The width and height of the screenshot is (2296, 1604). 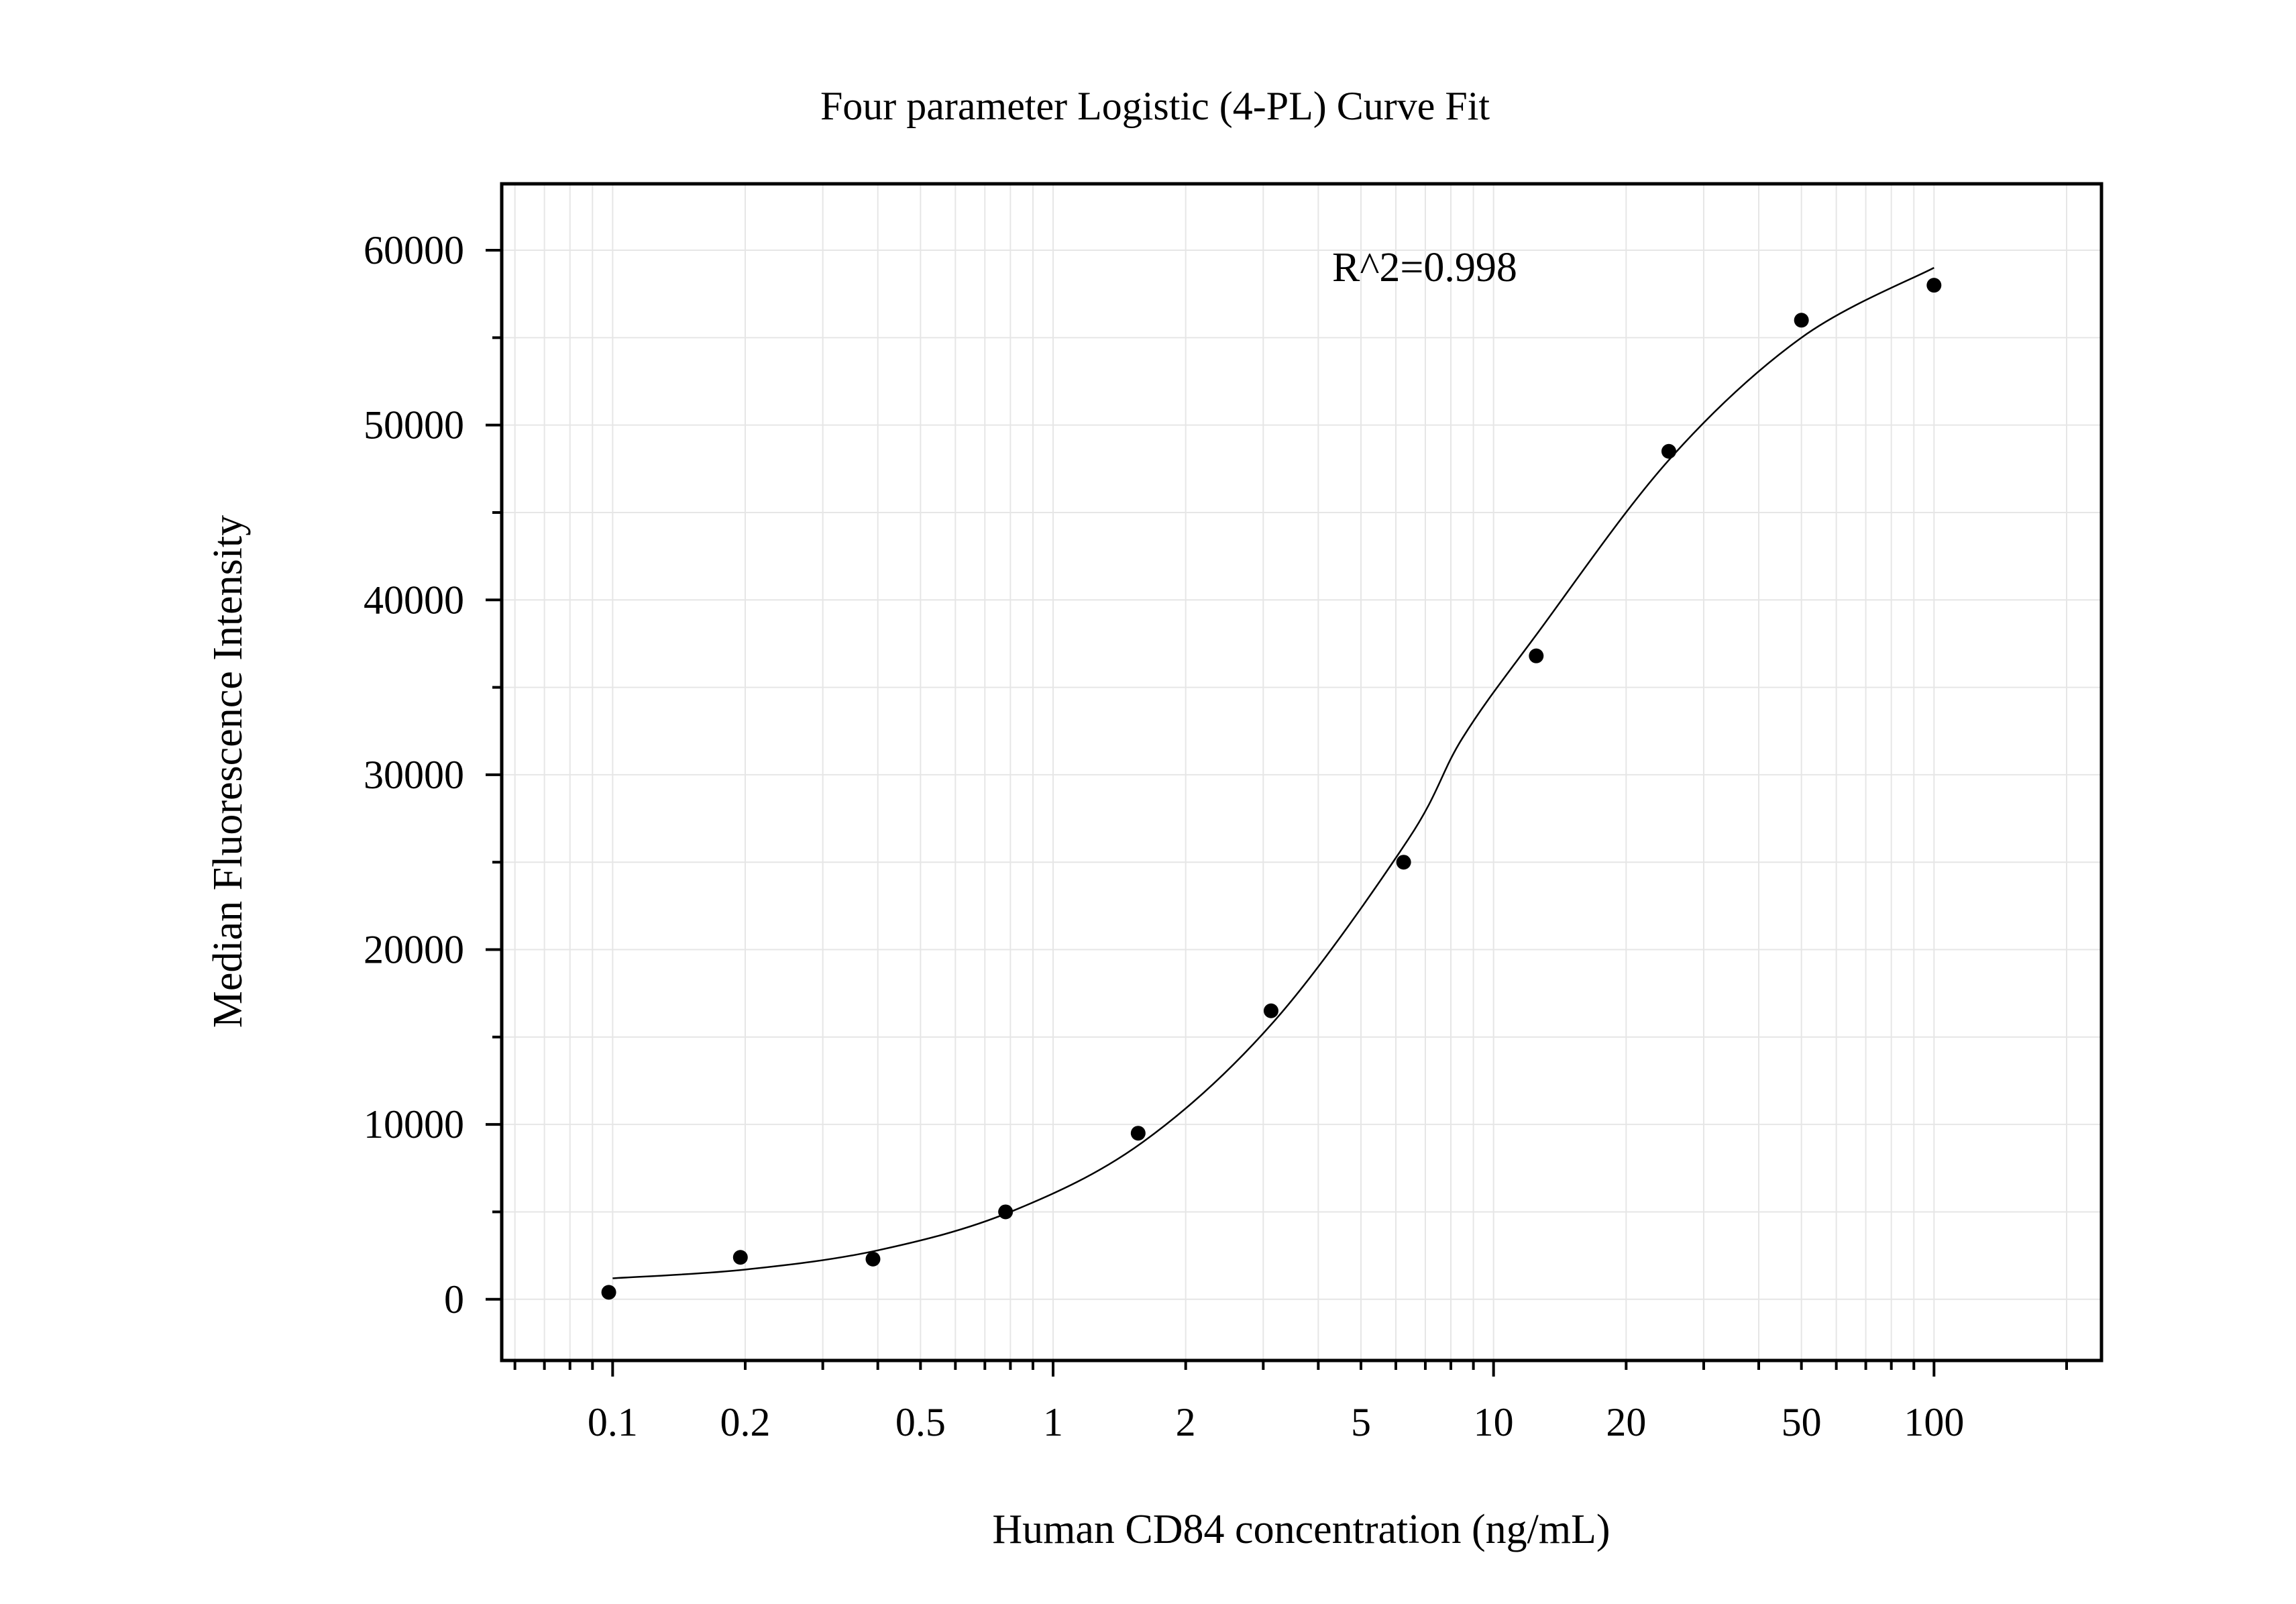 I want to click on x-tick-labels: 0.1 0.2 0.5 1 2 5 10 20 50 100, so click(x=1276, y=1422).